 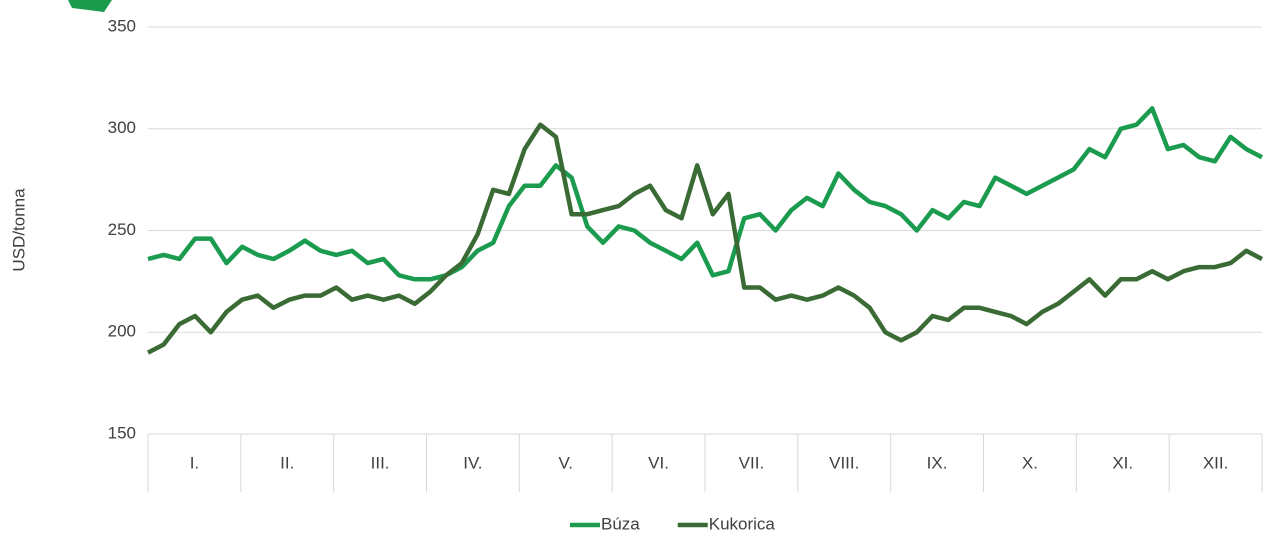 What do you see at coordinates (90, 6) in the screenshot?
I see `logo-fragment` at bounding box center [90, 6].